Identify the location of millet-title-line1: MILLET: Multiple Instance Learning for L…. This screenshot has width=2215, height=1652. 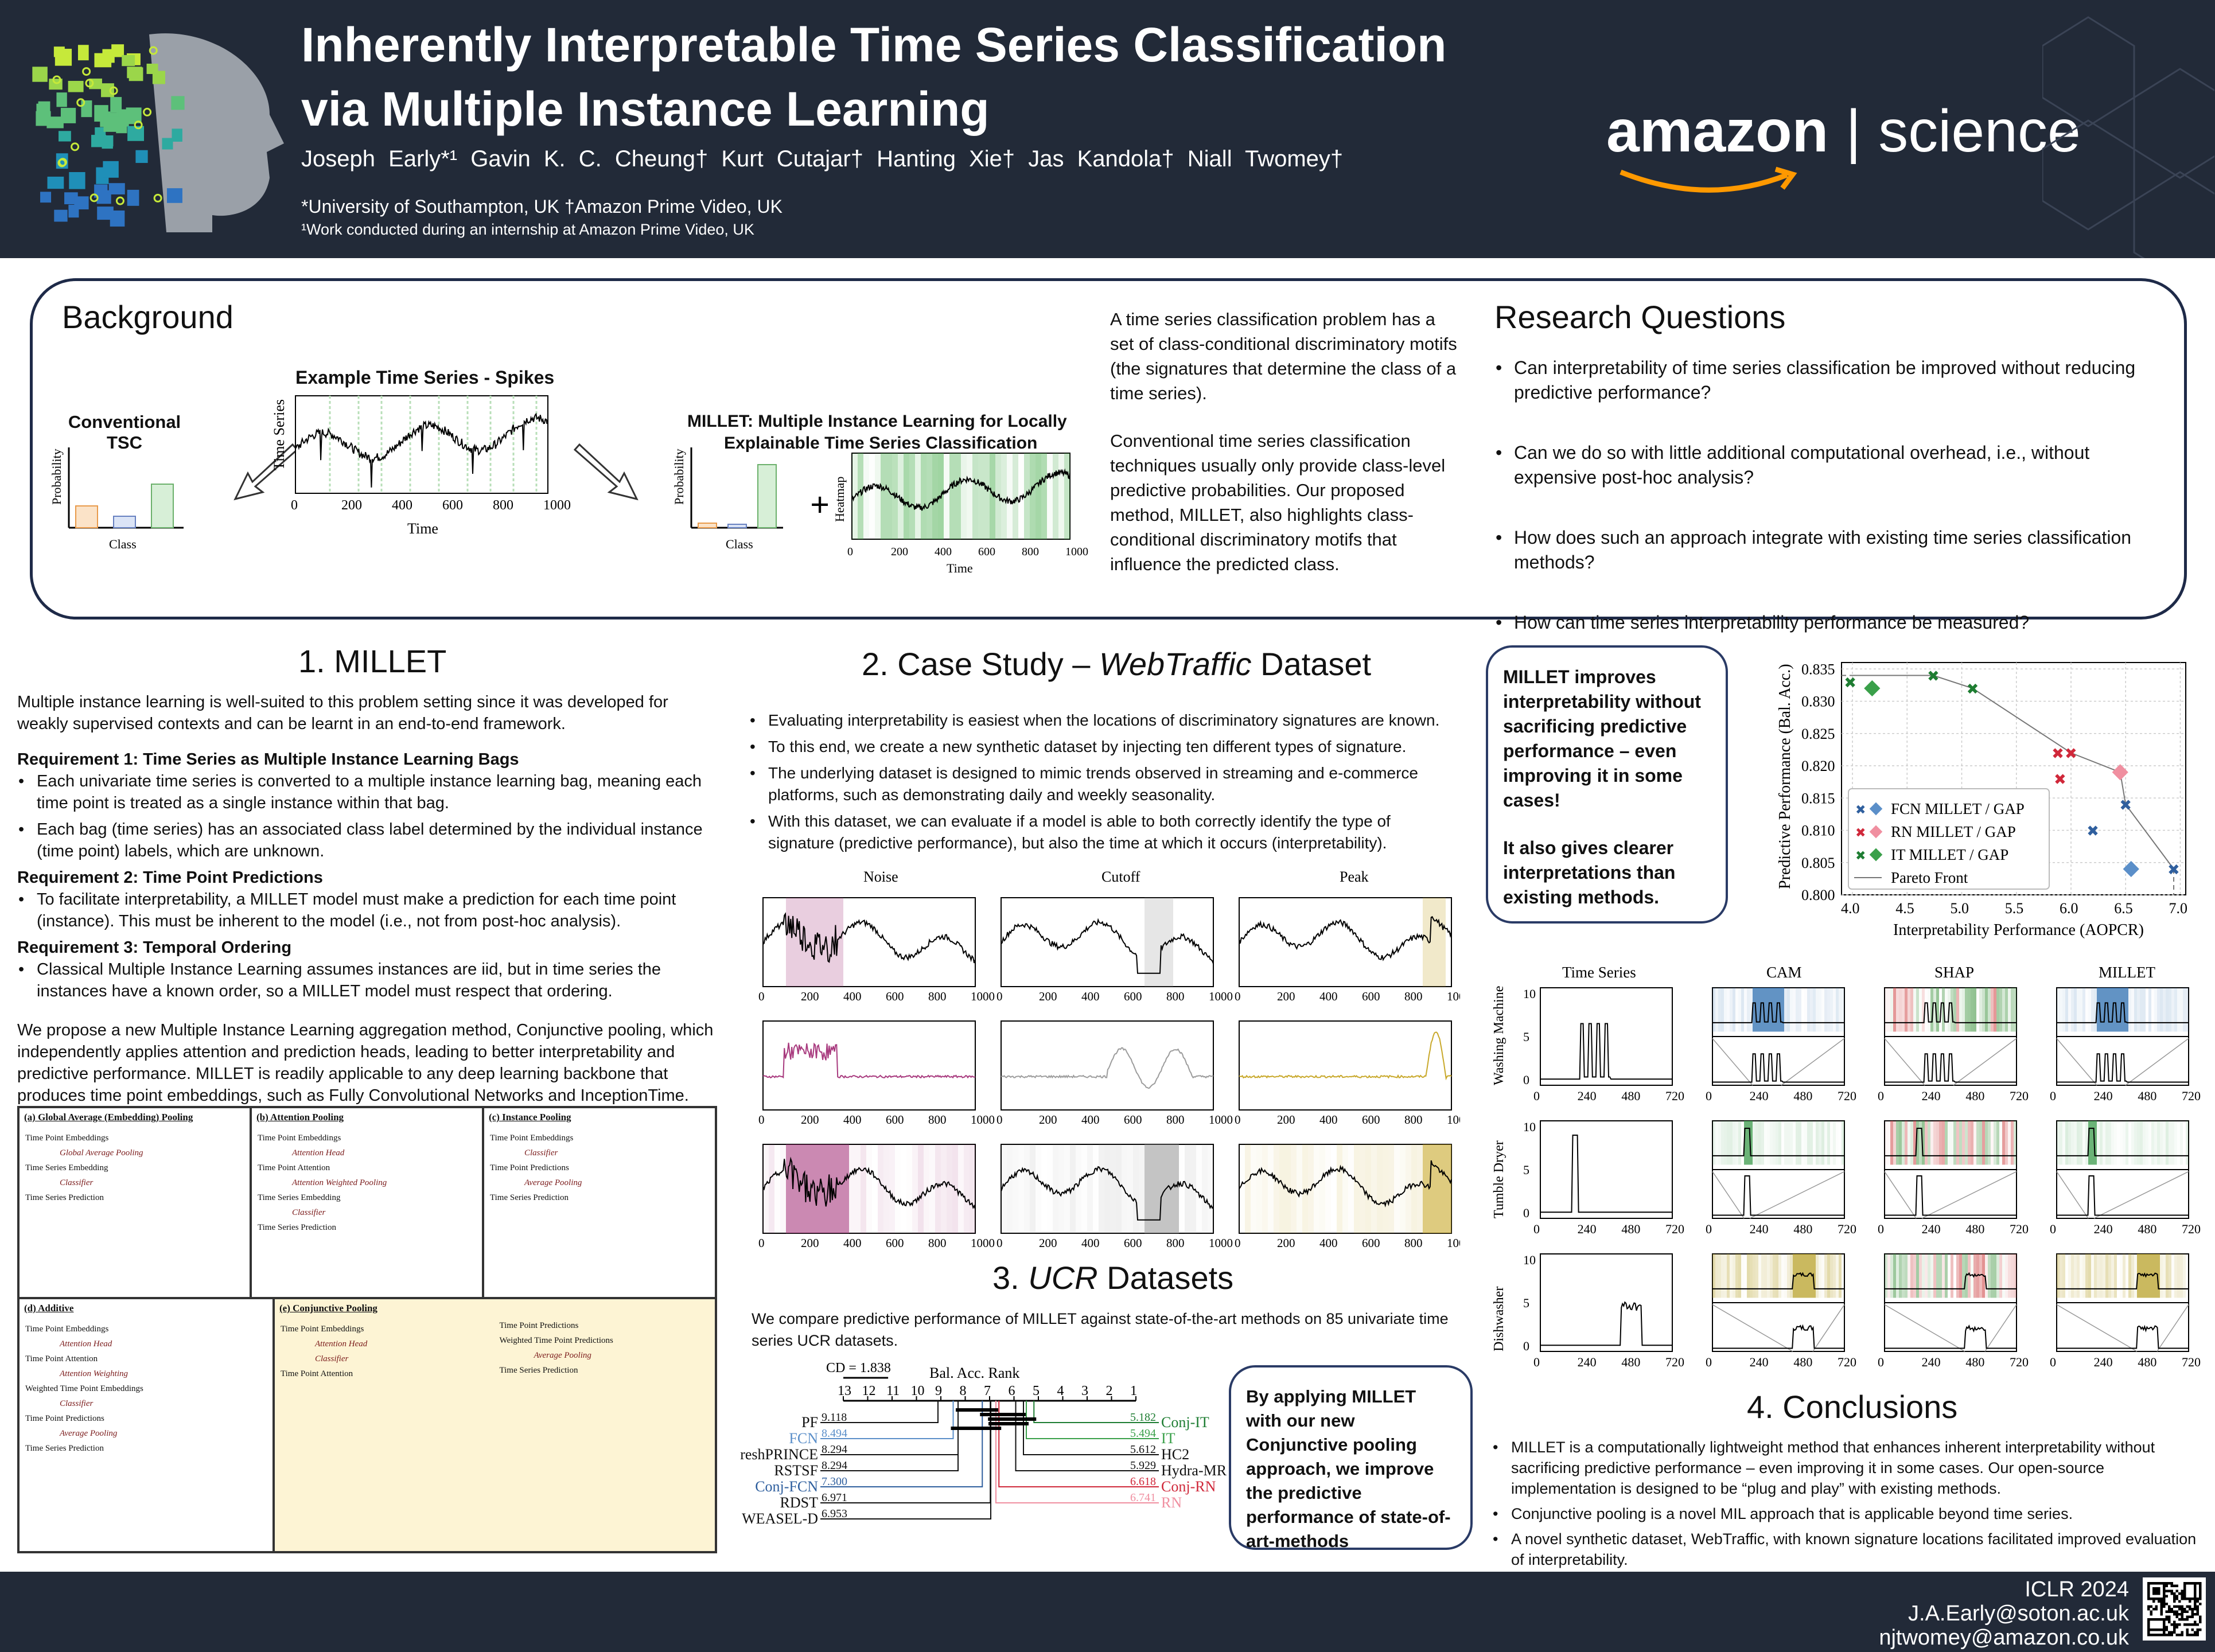
(877, 421).